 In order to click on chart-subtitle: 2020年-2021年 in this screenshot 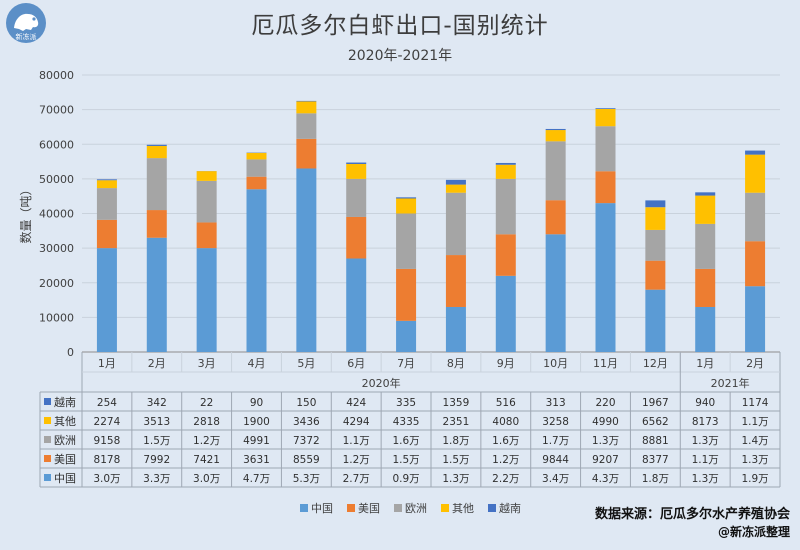, I will do `click(400, 56)`.